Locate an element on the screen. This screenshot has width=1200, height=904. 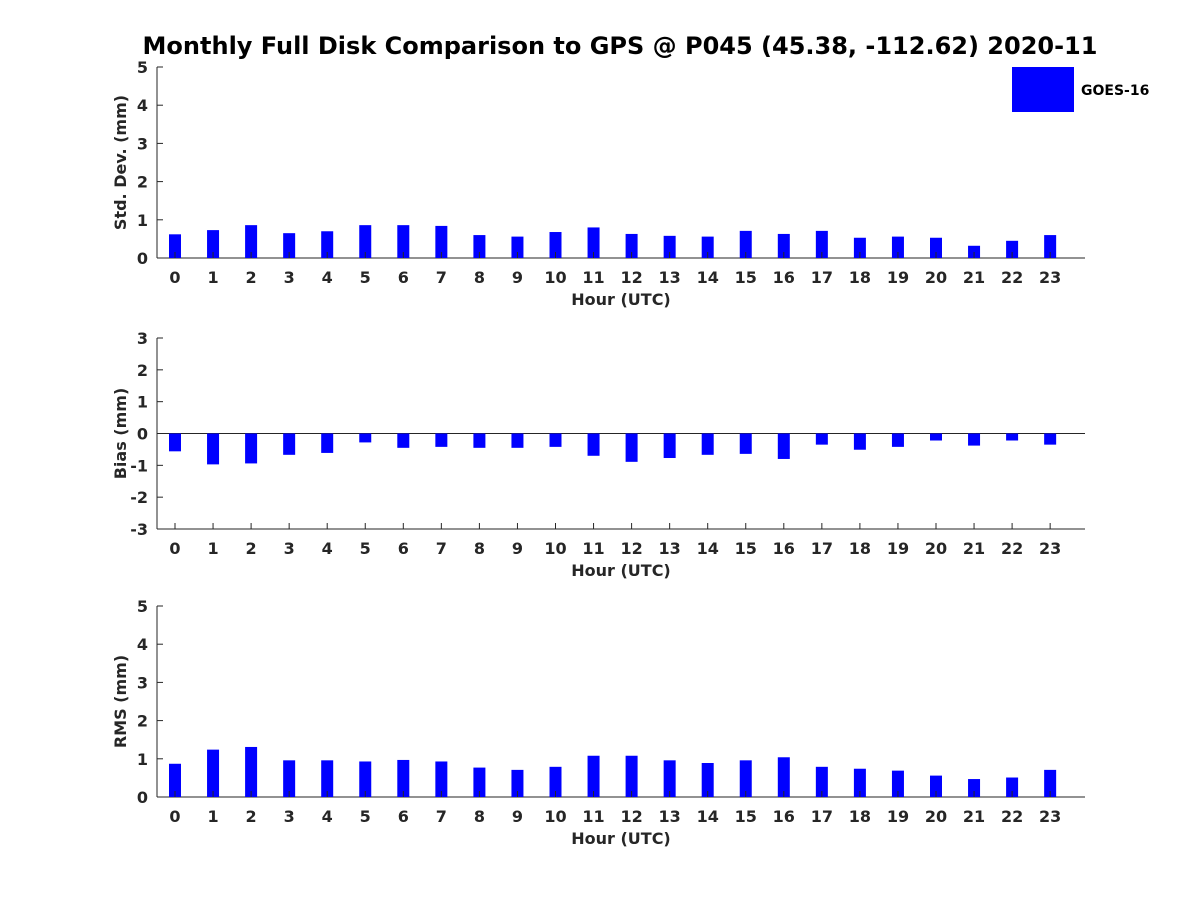
y-tick-label: 2 is located at coordinates (142, 721).